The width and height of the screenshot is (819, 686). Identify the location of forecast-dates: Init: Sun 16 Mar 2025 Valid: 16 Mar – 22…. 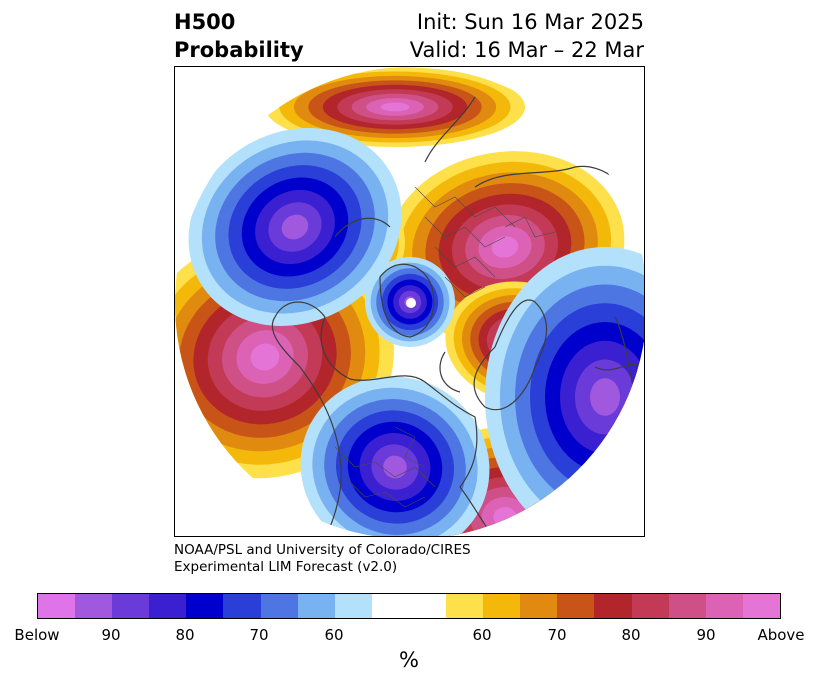
(527, 36).